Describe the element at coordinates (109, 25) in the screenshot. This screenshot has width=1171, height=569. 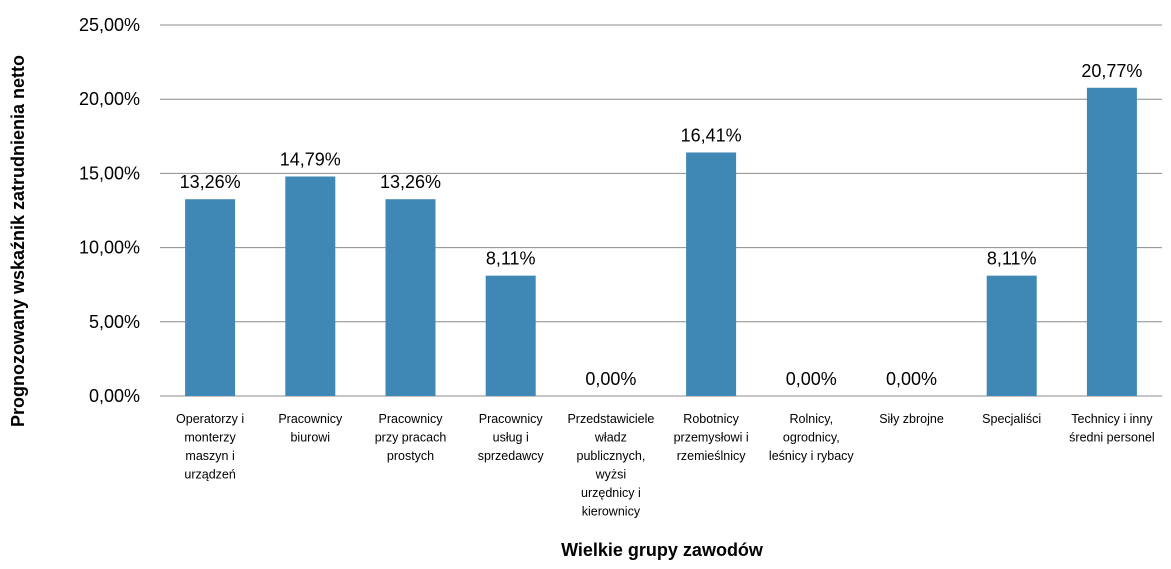
I see `y-tick-label: 25,00%` at that location.